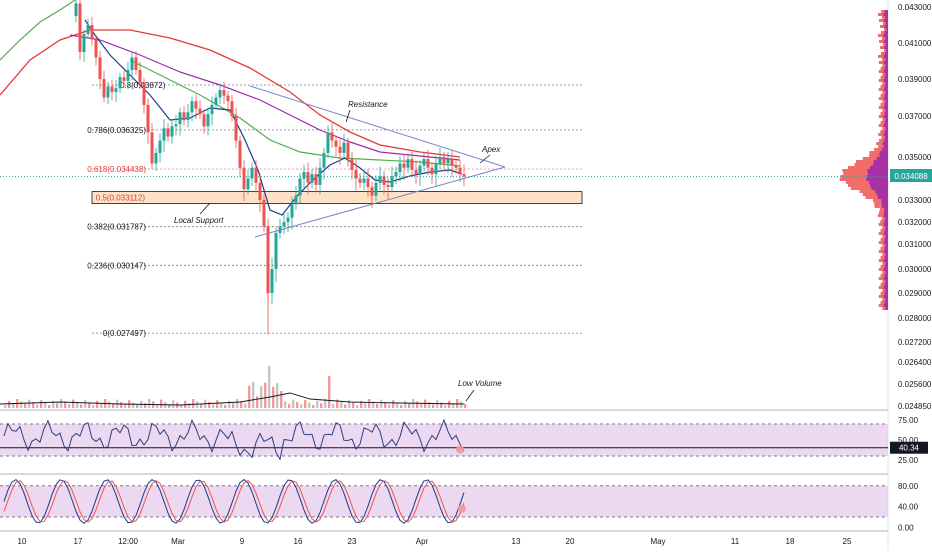  What do you see at coordinates (906, 527) in the screenshot?
I see `stoch-tick-label: 0.00` at bounding box center [906, 527].